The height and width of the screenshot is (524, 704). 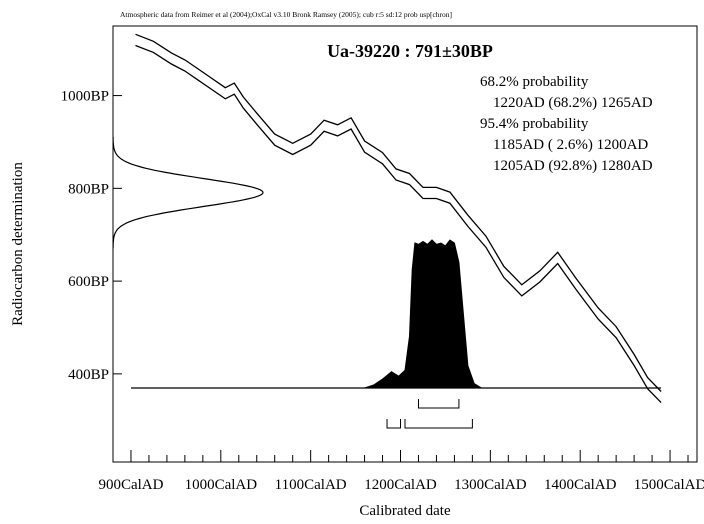 I want to click on annotation-prob-68: 68.2% probability, so click(x=534, y=82).